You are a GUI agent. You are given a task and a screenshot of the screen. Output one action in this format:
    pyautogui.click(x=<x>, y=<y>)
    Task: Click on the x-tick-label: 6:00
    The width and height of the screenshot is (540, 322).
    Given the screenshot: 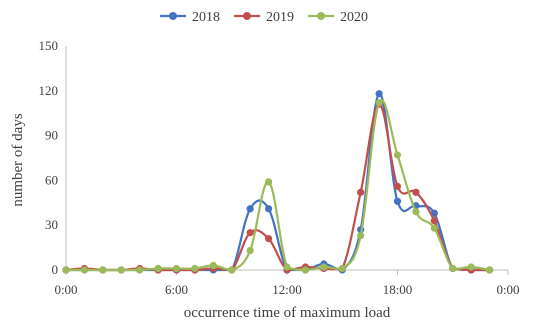 What is the action you would take?
    pyautogui.click(x=176, y=289)
    